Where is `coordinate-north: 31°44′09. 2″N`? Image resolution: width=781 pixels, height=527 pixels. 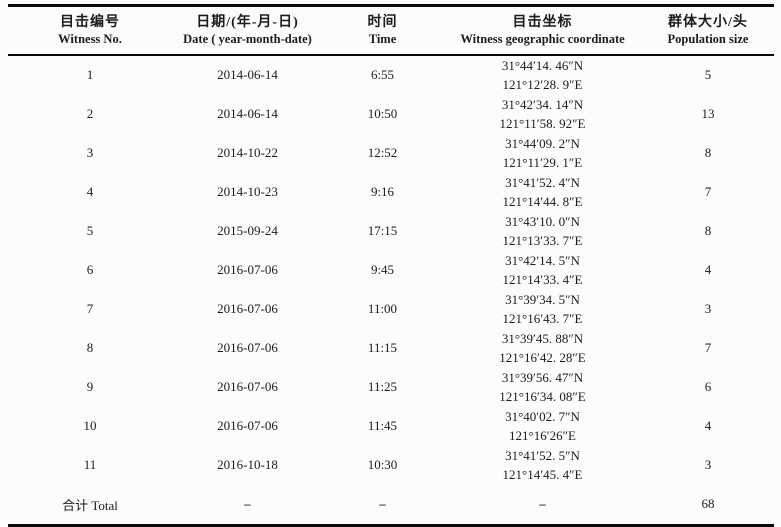
coordinate-north: 31°44′09. 2″N is located at coordinates (542, 143).